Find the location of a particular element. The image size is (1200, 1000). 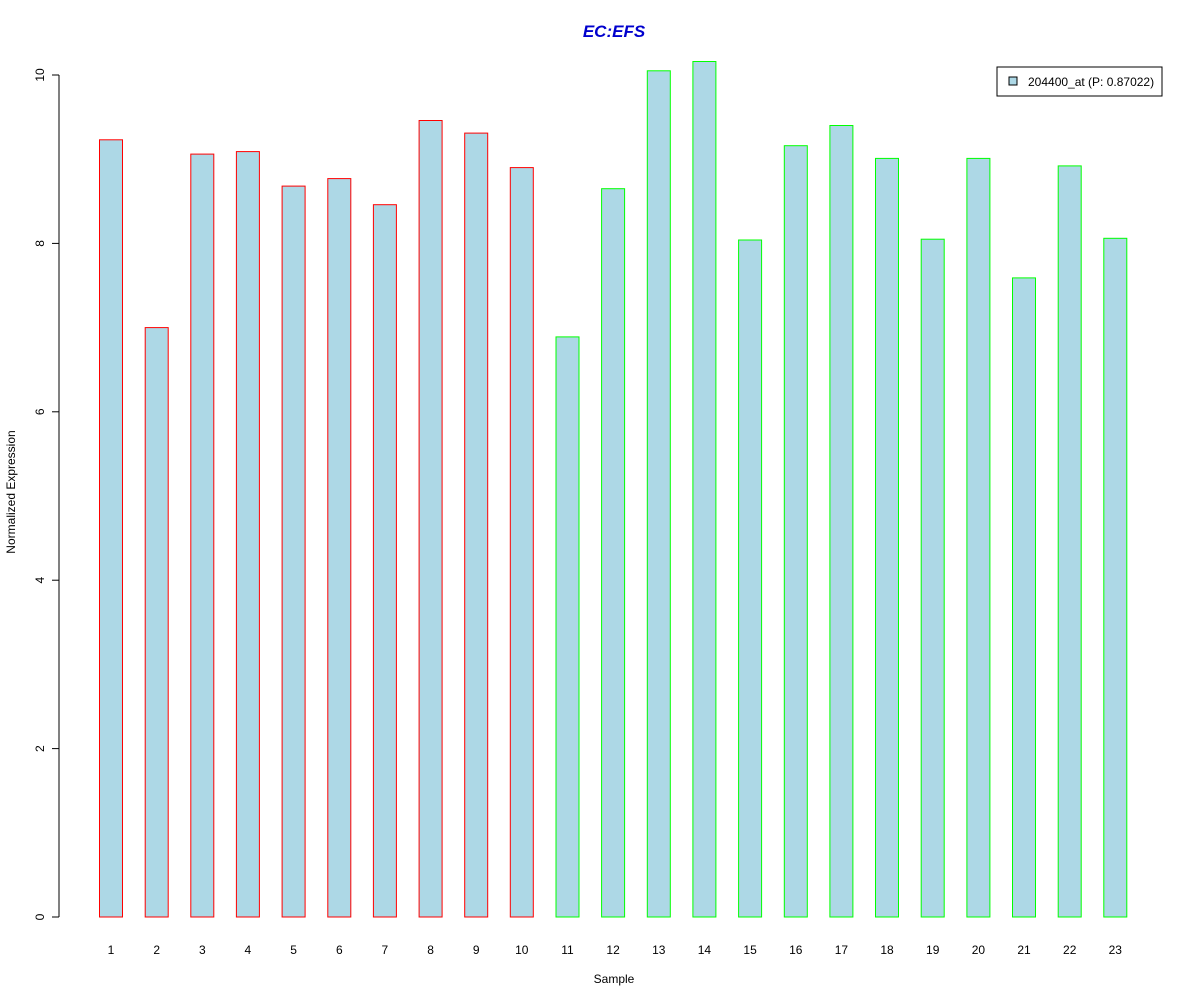

y-tick-label-4: 8 is located at coordinates (40, 243).